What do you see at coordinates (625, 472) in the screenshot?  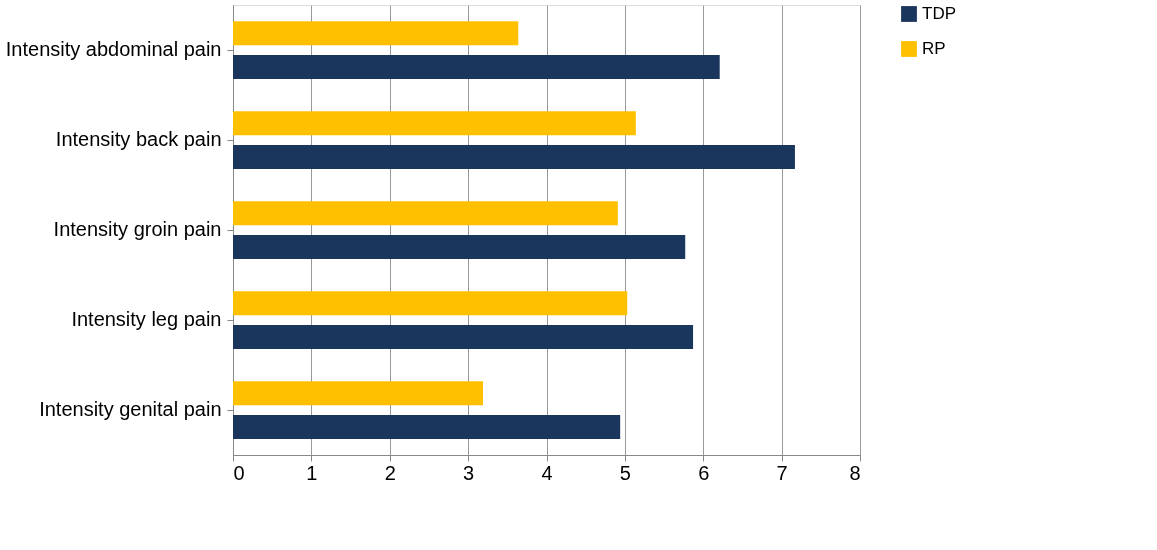 I see `x-tick-label: 5` at bounding box center [625, 472].